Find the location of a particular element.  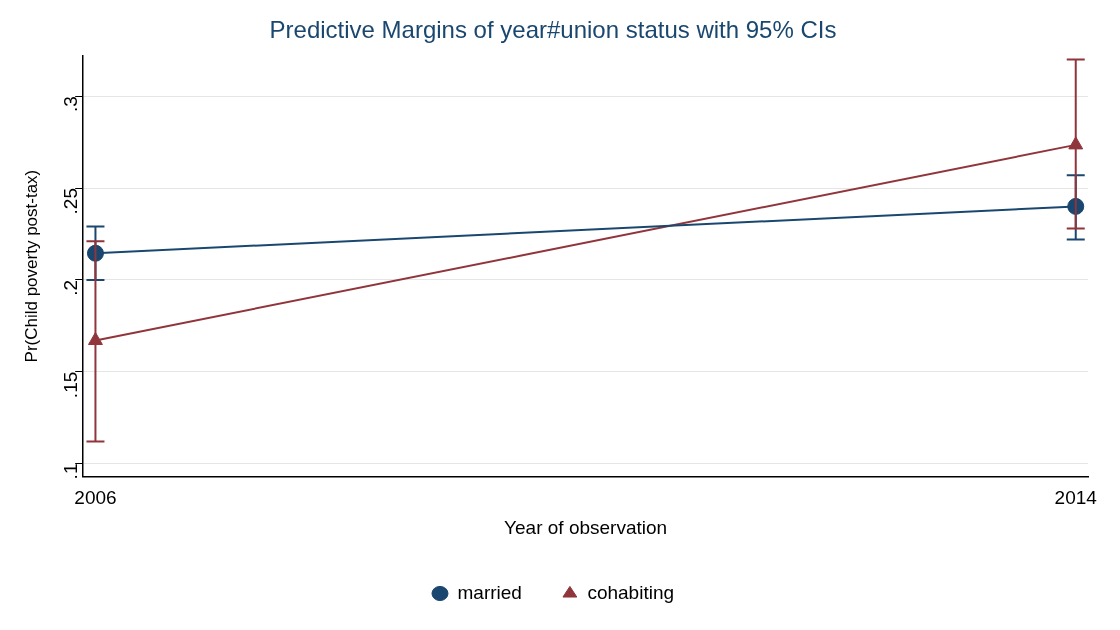

chart-title: Predictive Margins of year#union status with 95% CIs is located at coordinates (553, 30).